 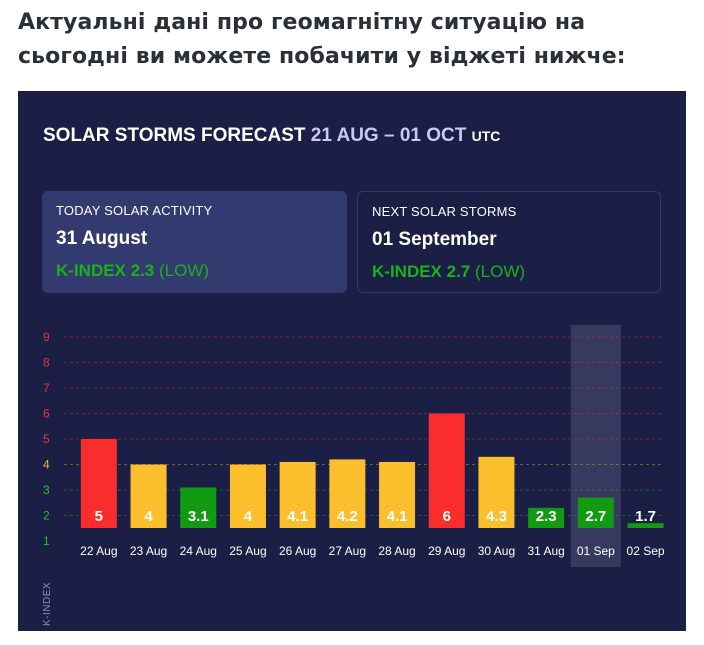 I want to click on bar-value-label: 2.3, so click(x=546, y=516).